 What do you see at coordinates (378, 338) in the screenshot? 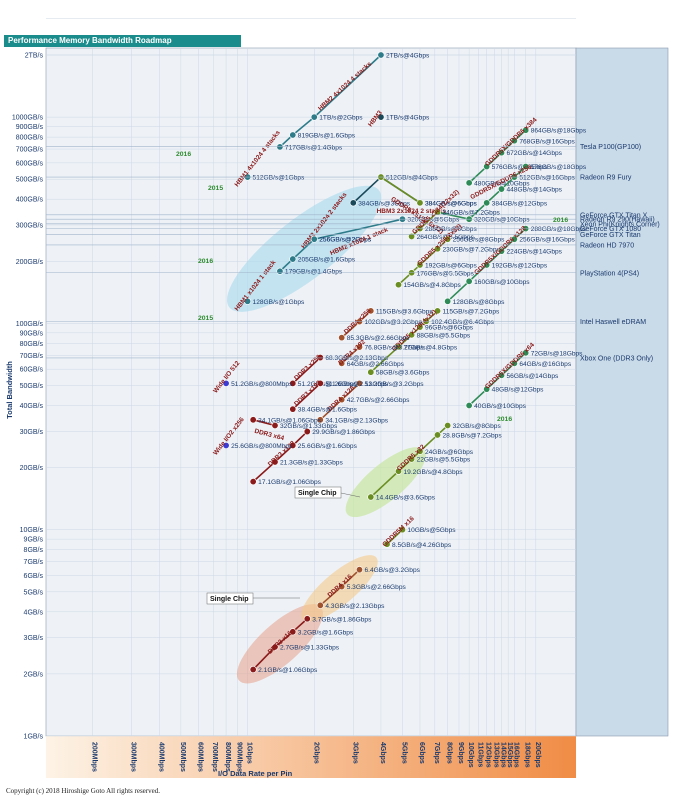
I see `data-label: 85.3GB/s@2.66Gbps` at bounding box center [378, 338].